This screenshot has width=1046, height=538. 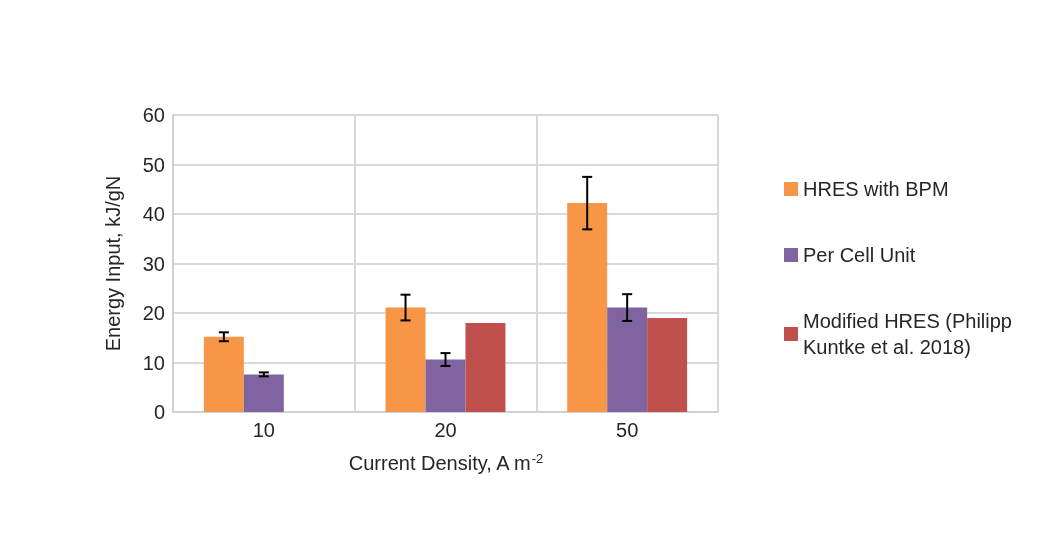 I want to click on y-tick-label: 30, so click(x=153, y=263).